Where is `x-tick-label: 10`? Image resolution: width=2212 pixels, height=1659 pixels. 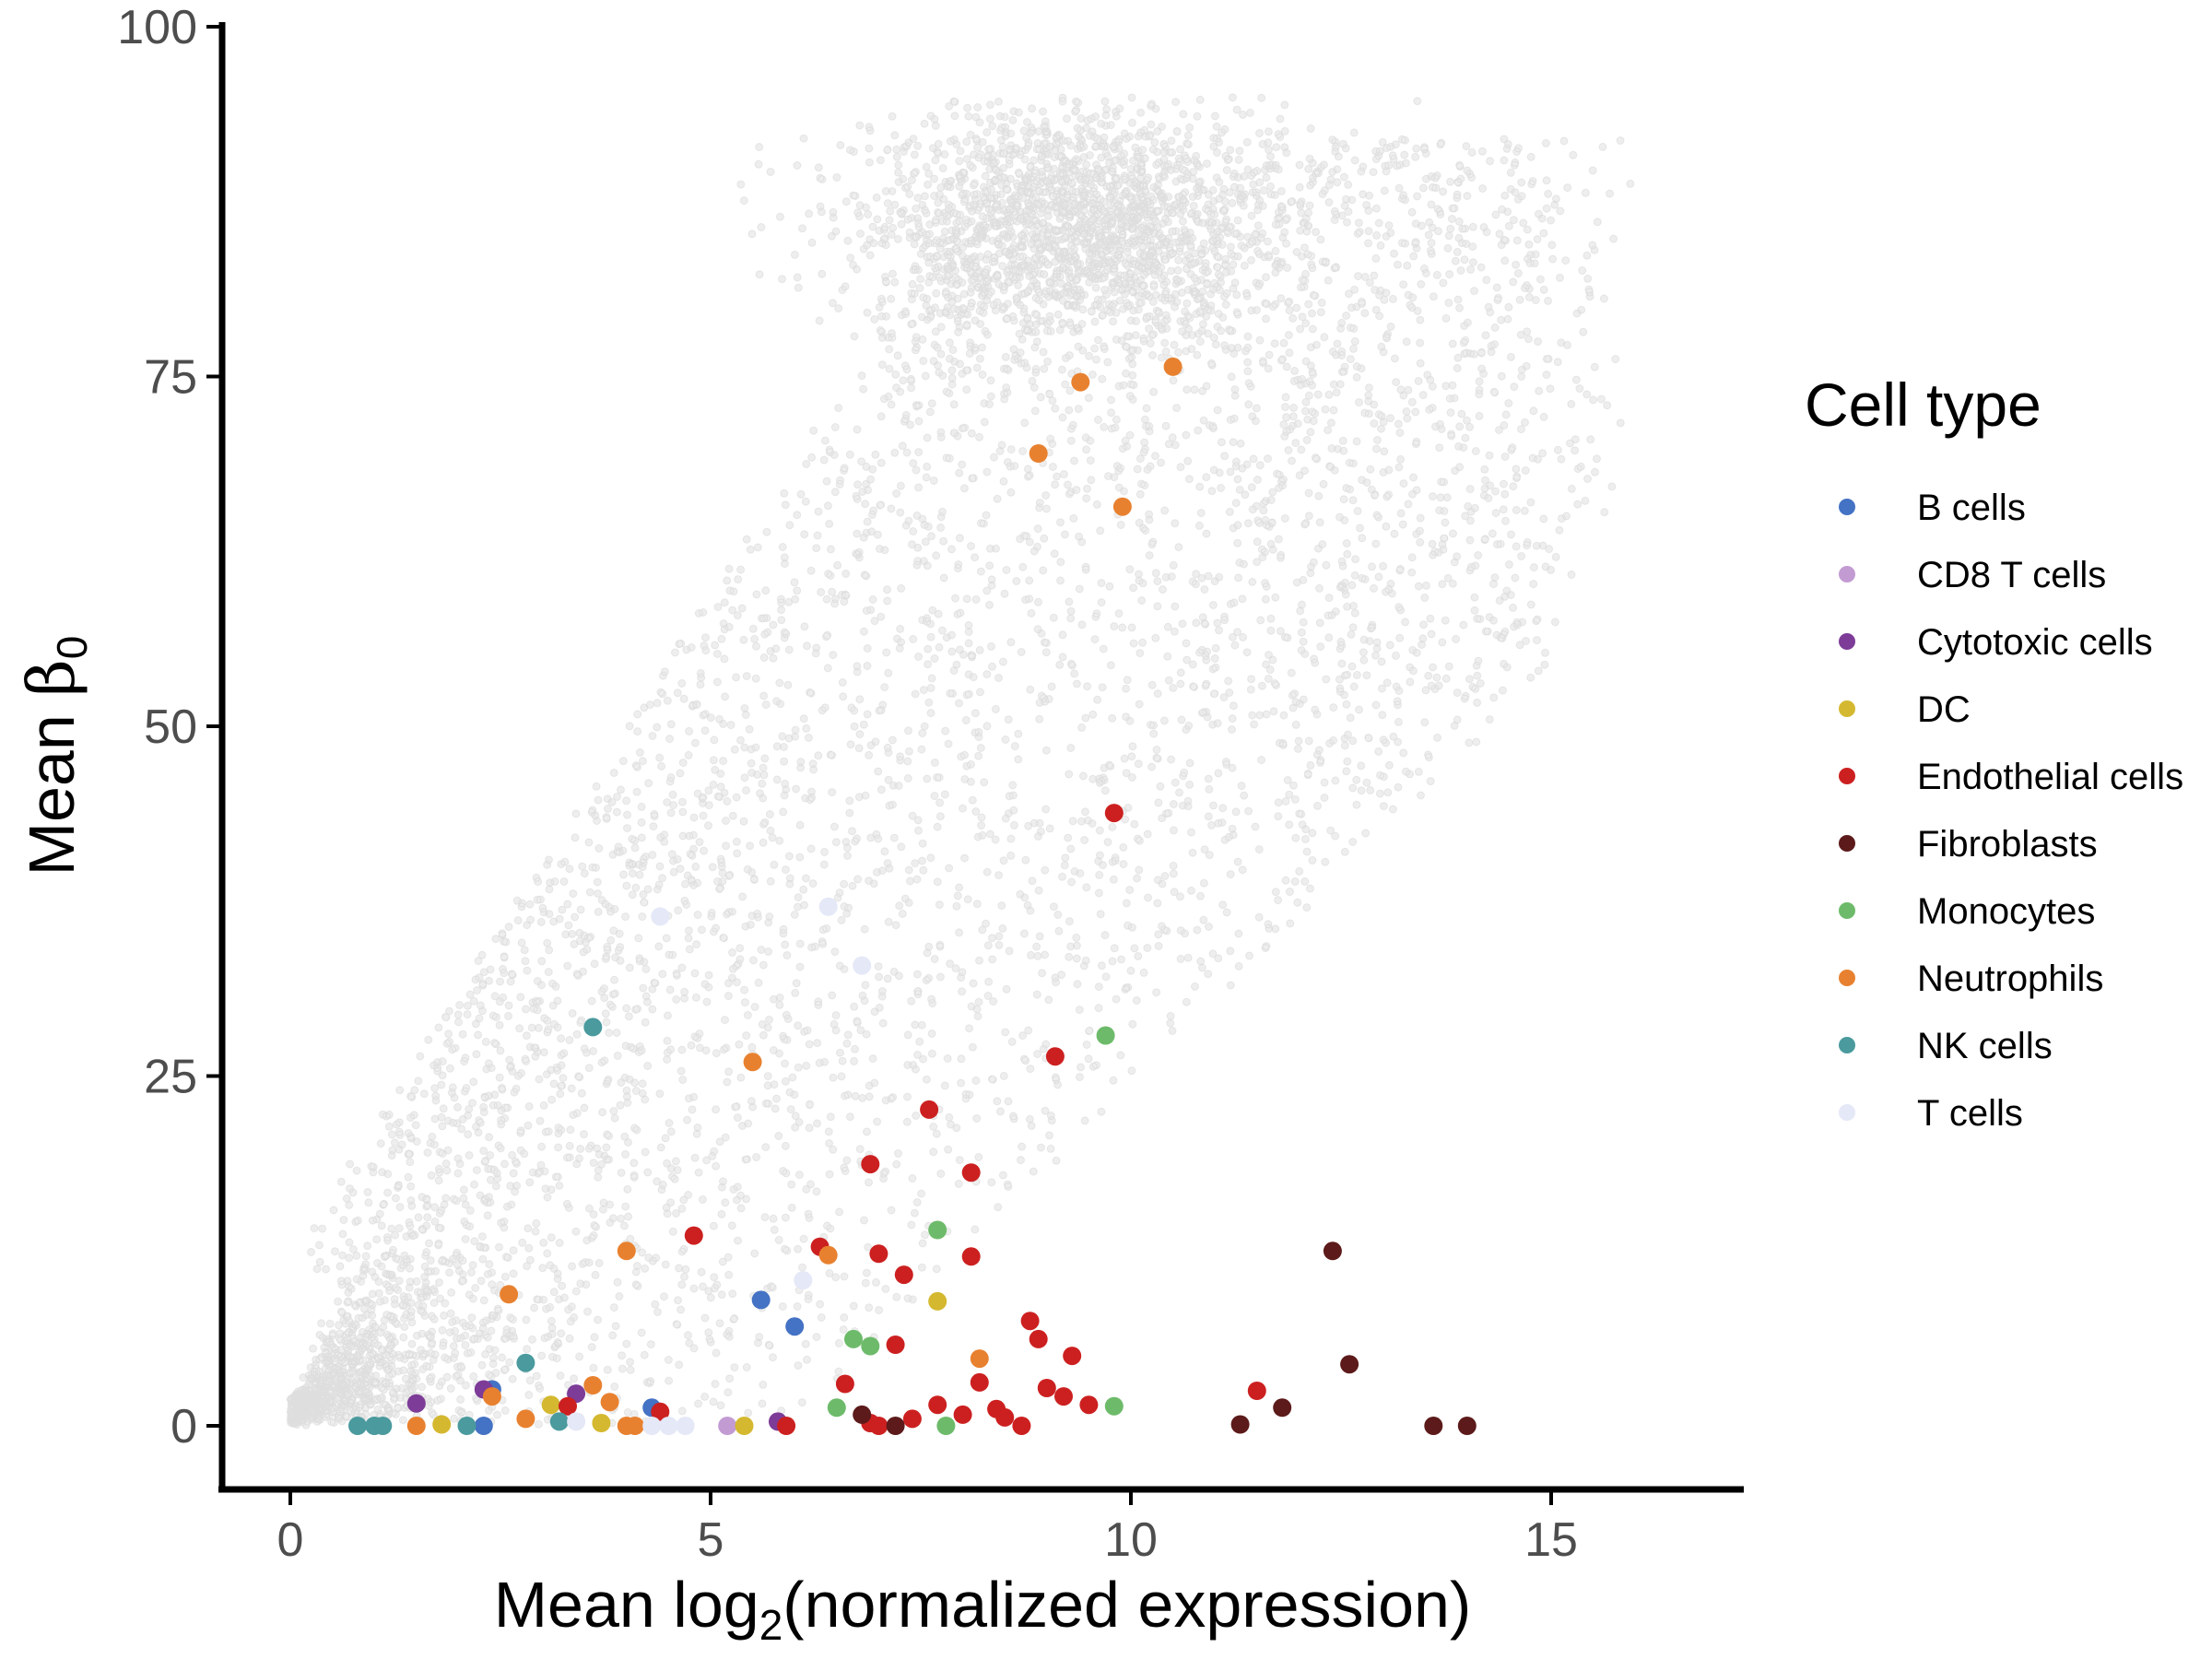 x-tick-label: 10 is located at coordinates (1131, 1540).